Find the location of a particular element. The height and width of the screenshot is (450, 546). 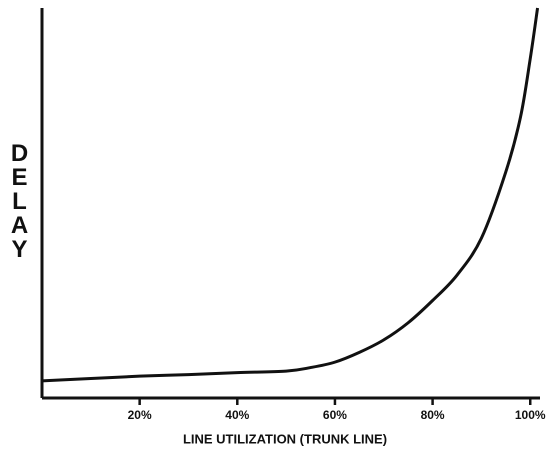

x-tick-label: 60% is located at coordinates (335, 415).